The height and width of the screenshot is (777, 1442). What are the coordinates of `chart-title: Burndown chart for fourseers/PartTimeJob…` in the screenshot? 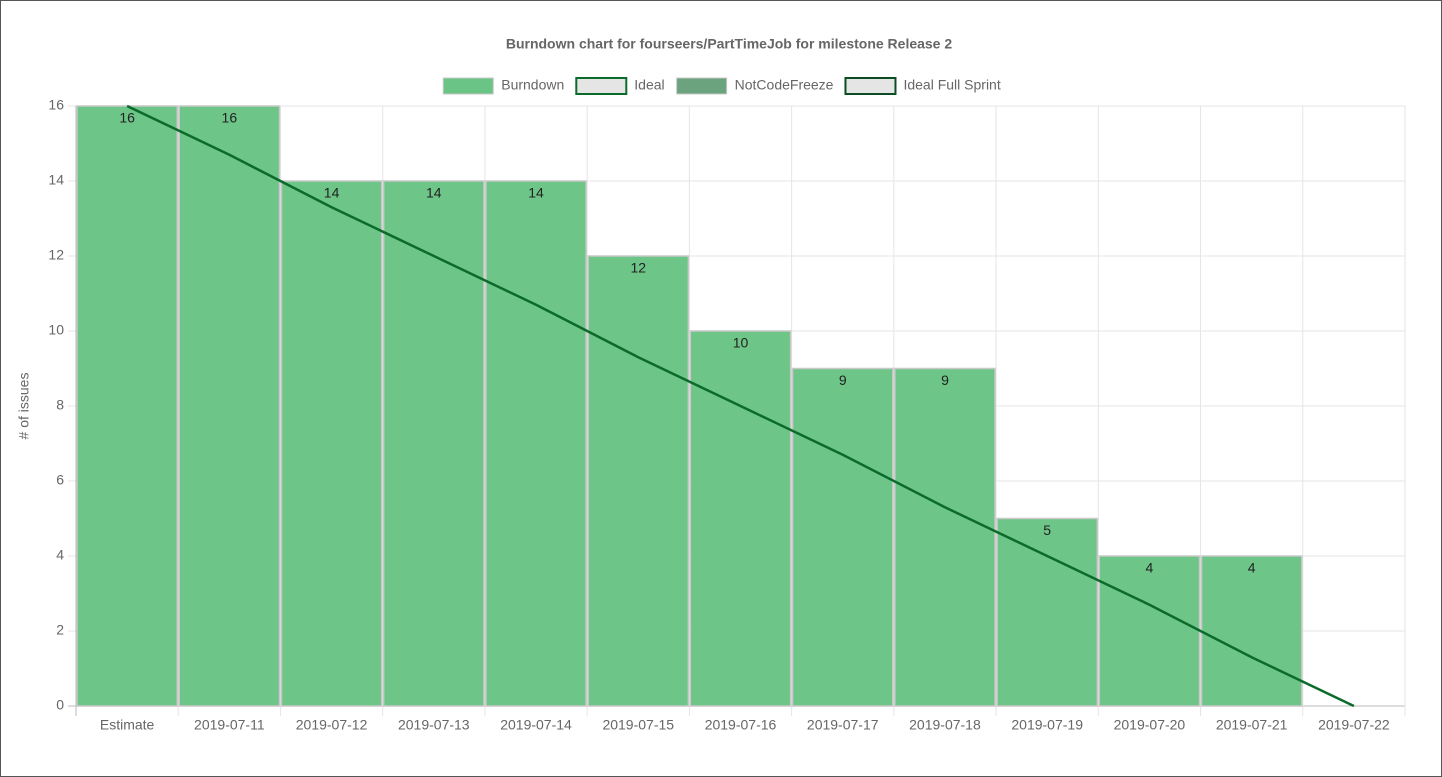 It's located at (729, 44).